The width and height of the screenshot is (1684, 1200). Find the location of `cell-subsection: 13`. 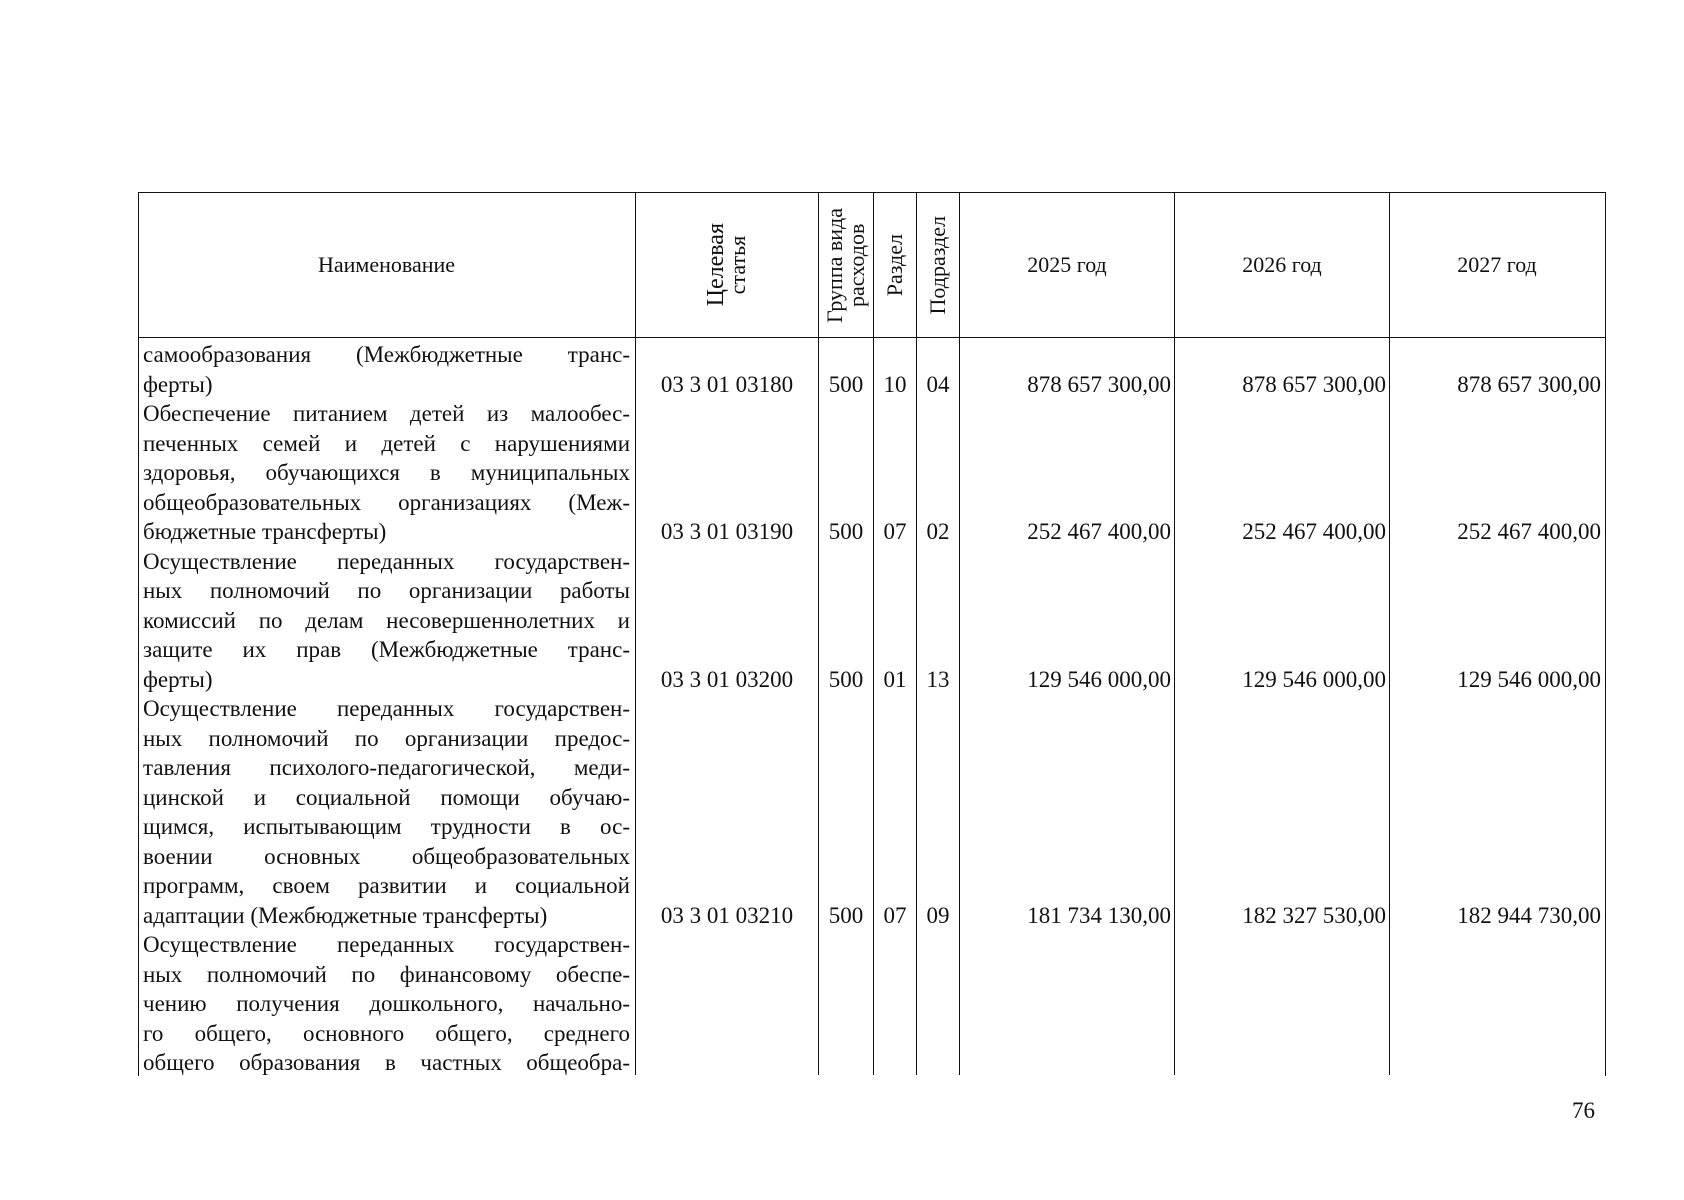

cell-subsection: 13 is located at coordinates (938, 679).